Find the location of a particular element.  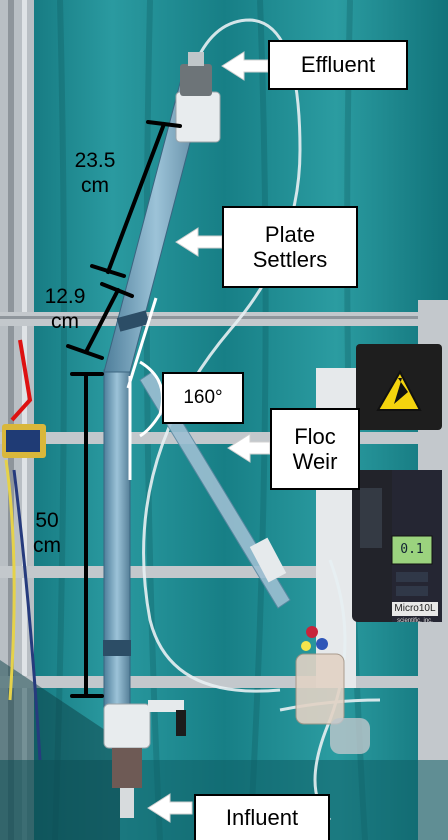

measurement-top-value: 23.5 is located at coordinates (95, 160).